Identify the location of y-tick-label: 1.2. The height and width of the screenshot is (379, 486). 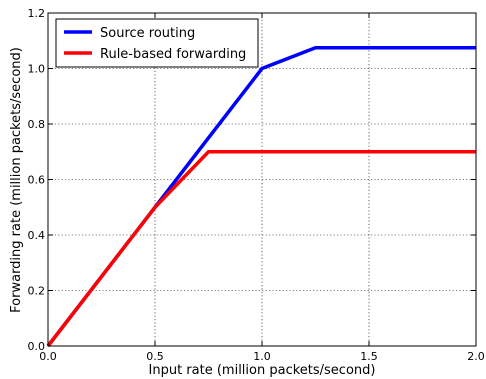
(37, 13).